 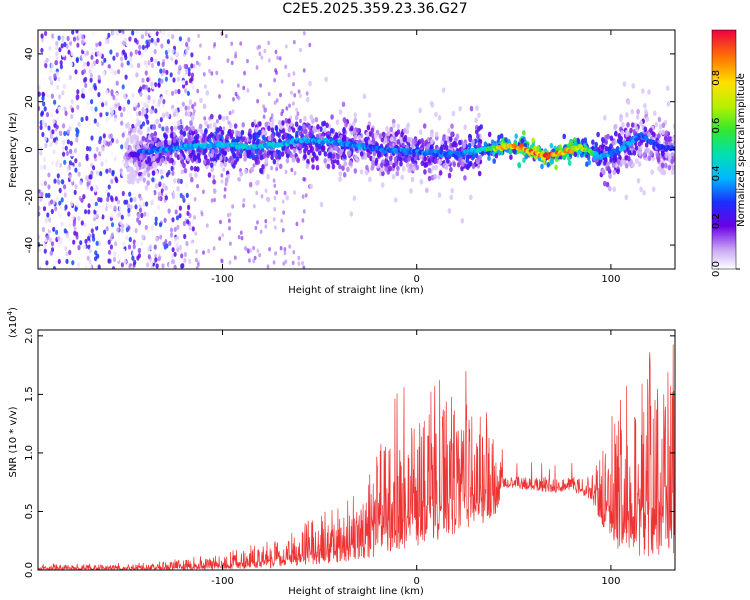 I want to click on colorbar-tick-label: 0.8, so click(x=716, y=78).